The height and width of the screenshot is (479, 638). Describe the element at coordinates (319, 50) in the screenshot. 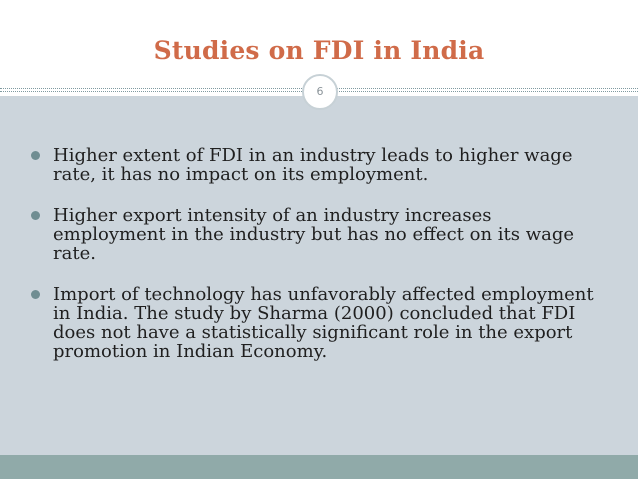

I see `slide-title: Studies on FDI in India` at that location.